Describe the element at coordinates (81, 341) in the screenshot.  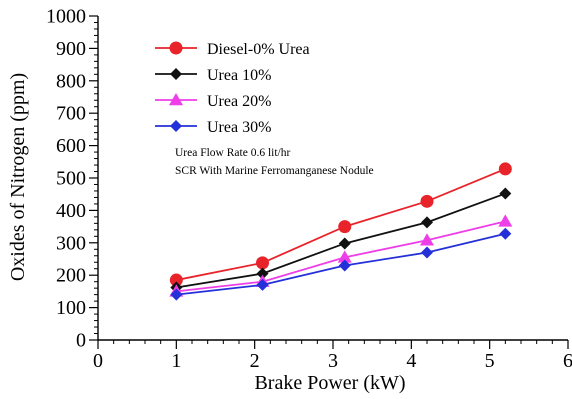
I see `y-tick-label: 0` at that location.